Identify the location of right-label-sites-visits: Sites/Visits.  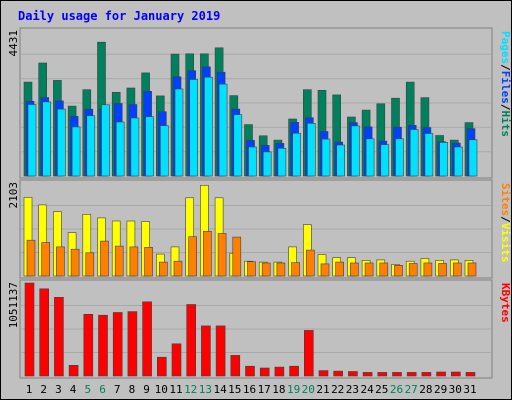
(505, 223).